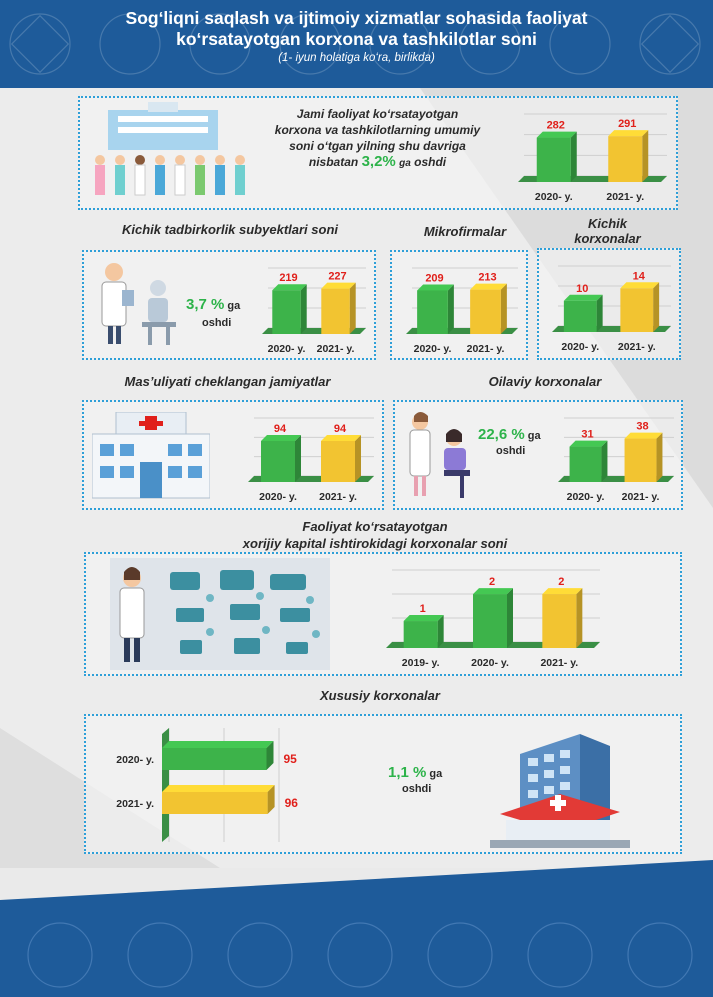 The image size is (713, 997). I want to click on private-pct: 1,1 %, so click(407, 772).